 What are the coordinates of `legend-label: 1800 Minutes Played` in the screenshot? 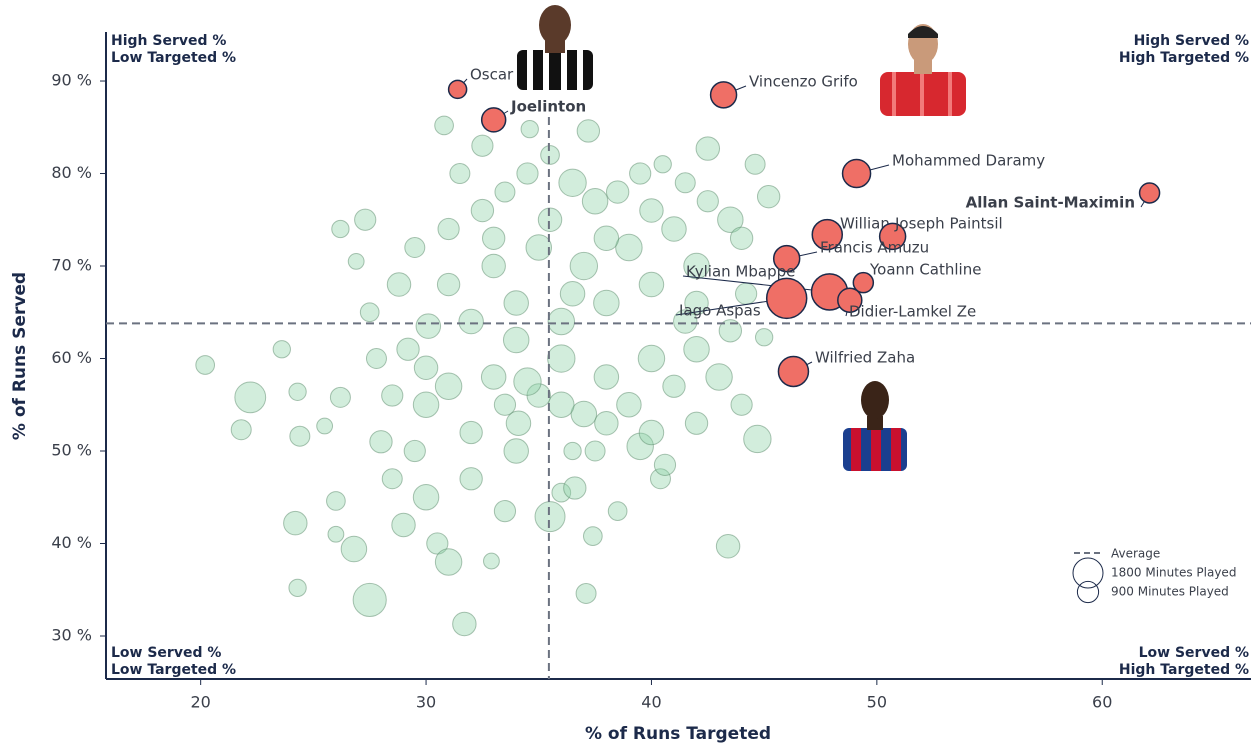 It's located at (1173, 573).